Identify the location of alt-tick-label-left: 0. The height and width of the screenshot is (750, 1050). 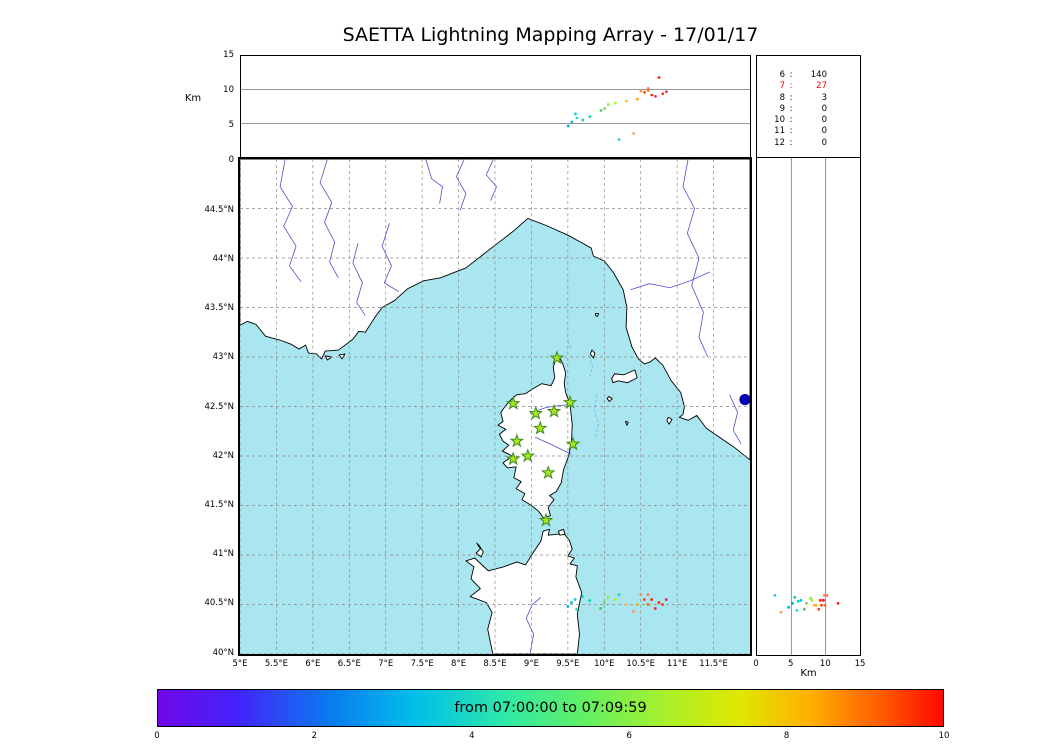
(231, 160).